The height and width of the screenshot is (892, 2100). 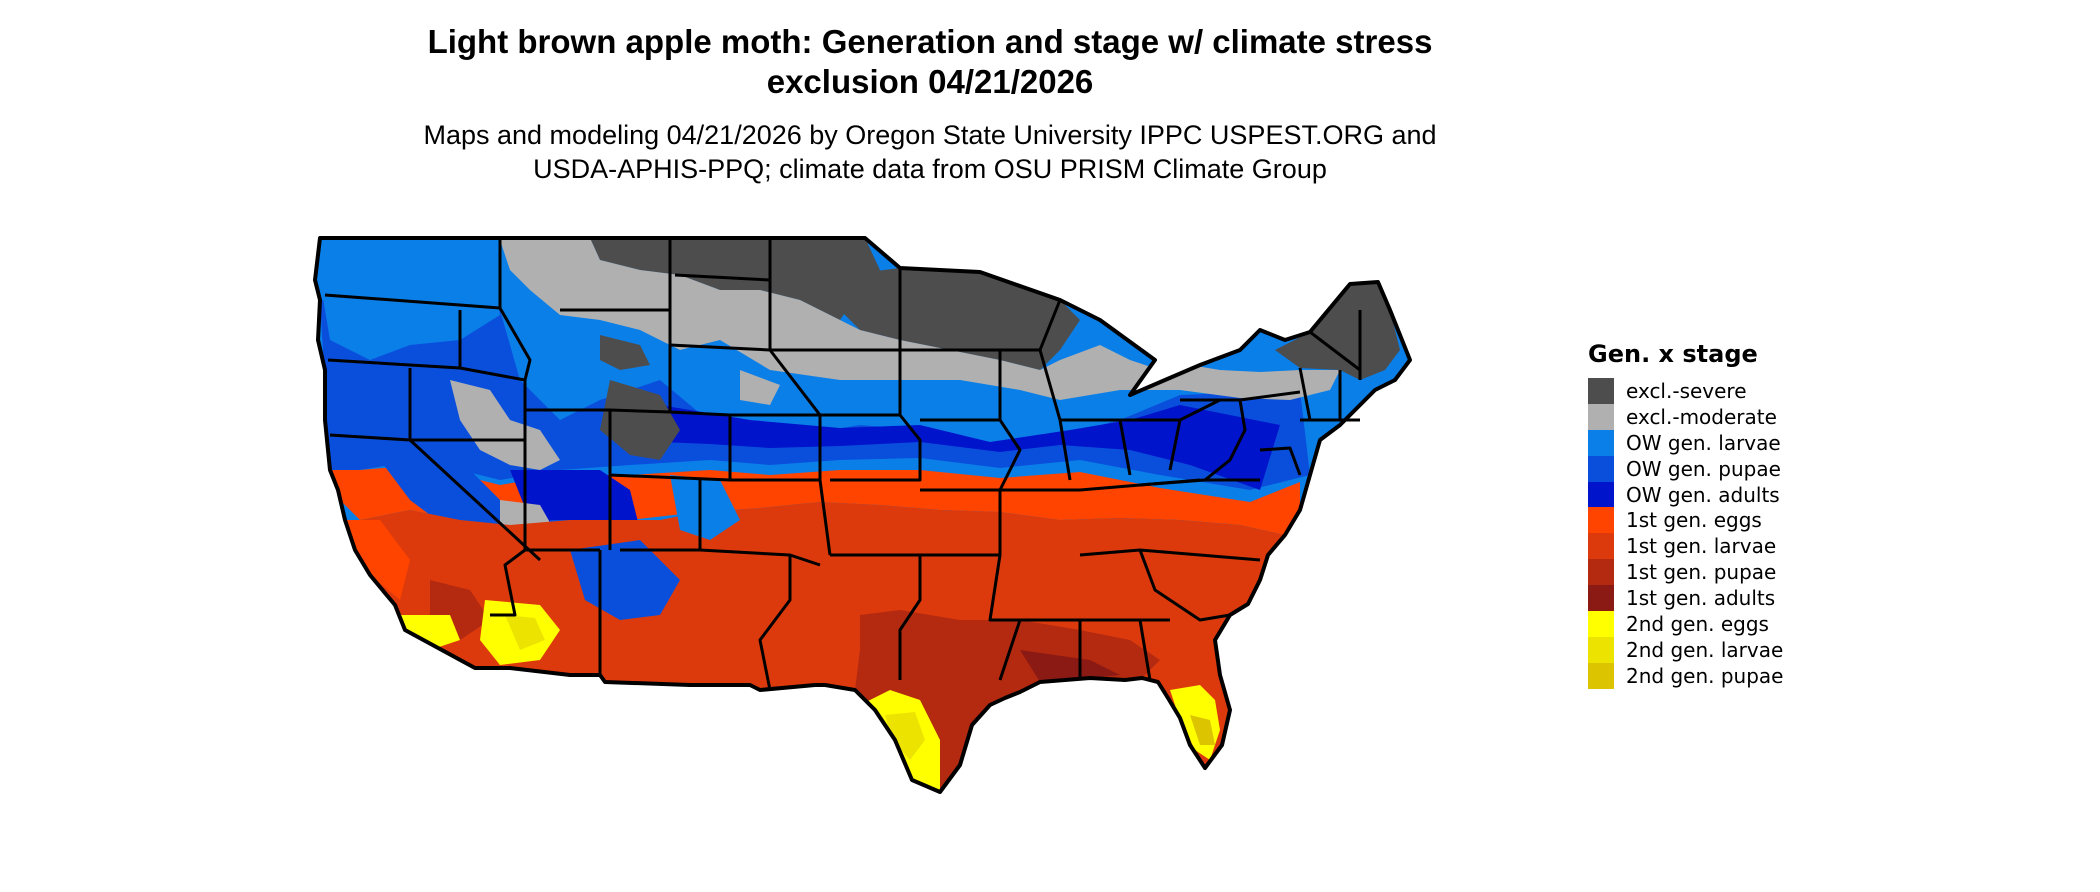 I want to click on legend-item: 1st gen. larvae, so click(x=1685, y=546).